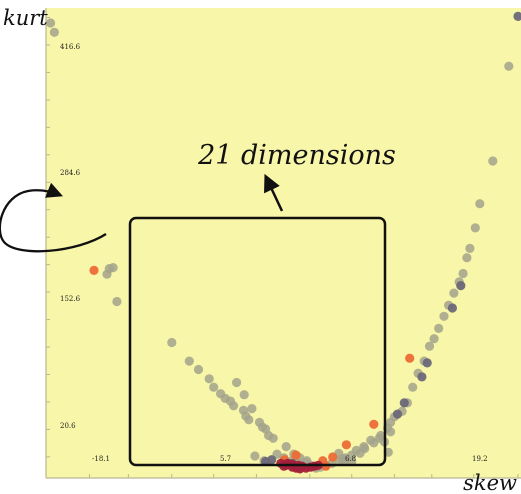 This screenshot has height=494, width=521. I want to click on rotation-arrow, so click(53, 217).